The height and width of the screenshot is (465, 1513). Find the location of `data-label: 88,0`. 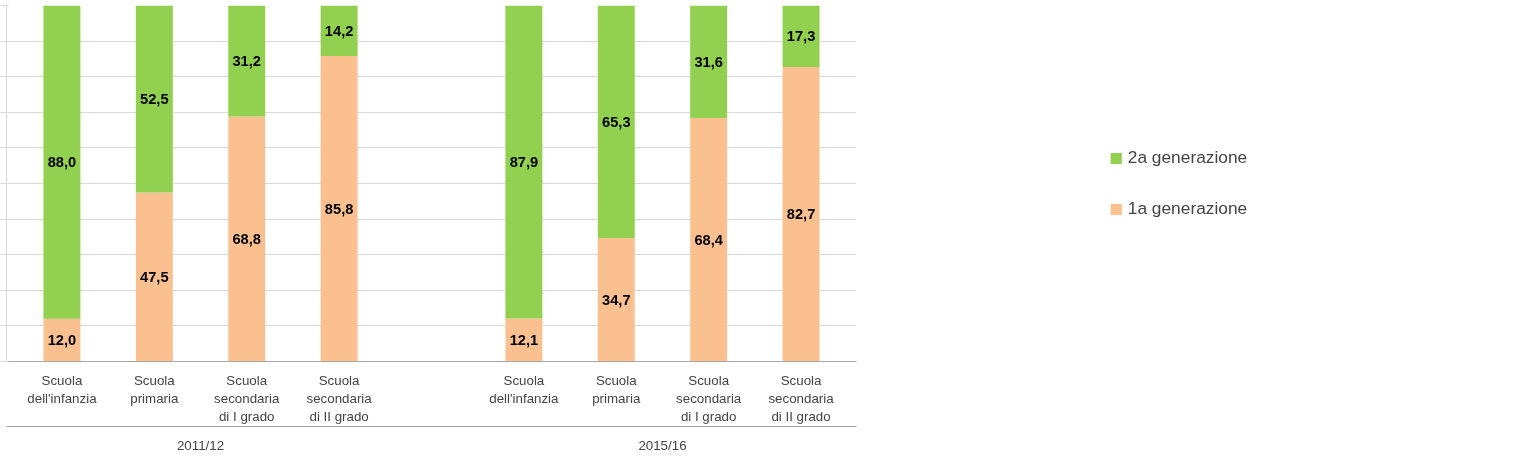

data-label: 88,0 is located at coordinates (62, 162).